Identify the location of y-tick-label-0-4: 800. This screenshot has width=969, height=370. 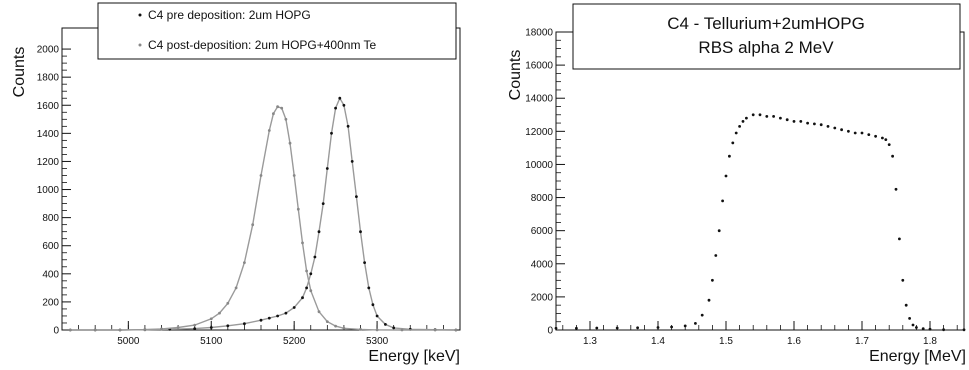
(50, 218).